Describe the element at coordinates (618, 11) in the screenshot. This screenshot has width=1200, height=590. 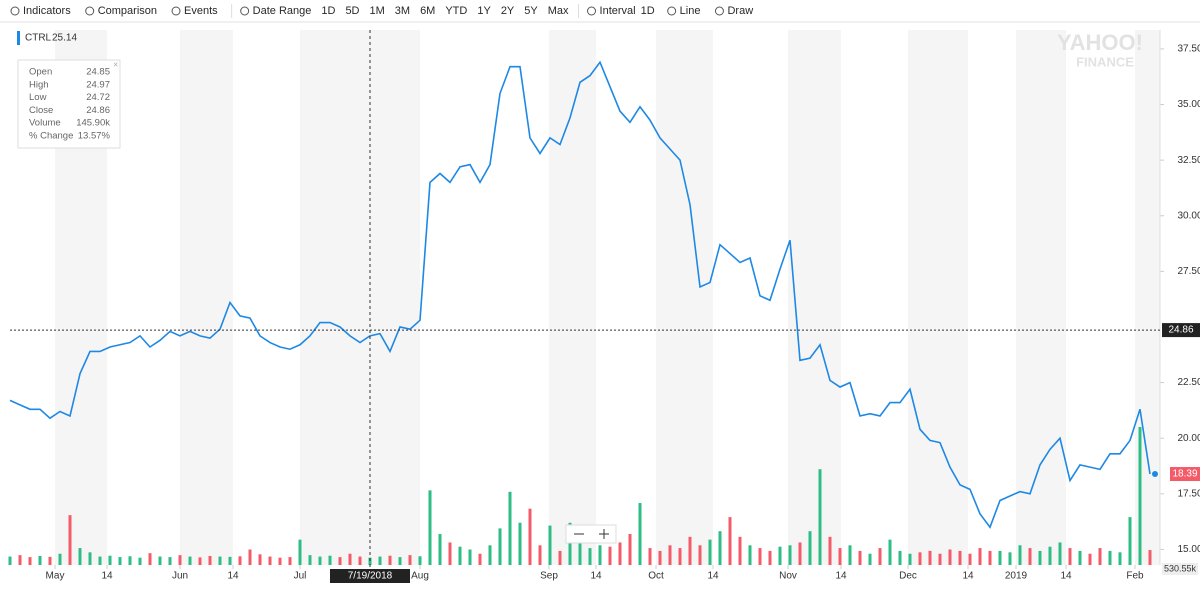
I see `interval-button: Interval` at that location.